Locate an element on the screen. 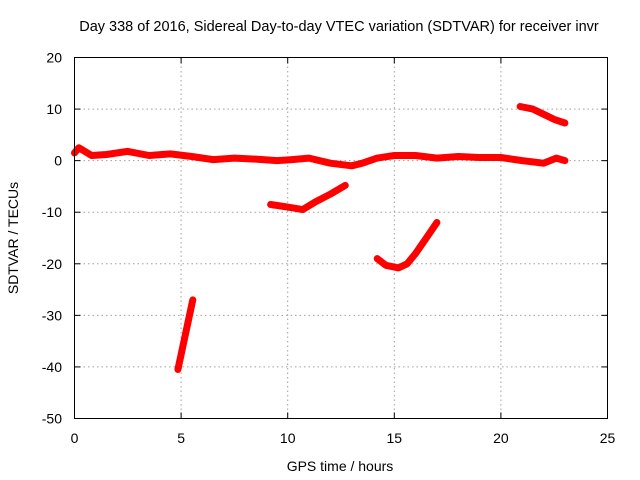  y-tick-label: 10 is located at coordinates (54, 109).